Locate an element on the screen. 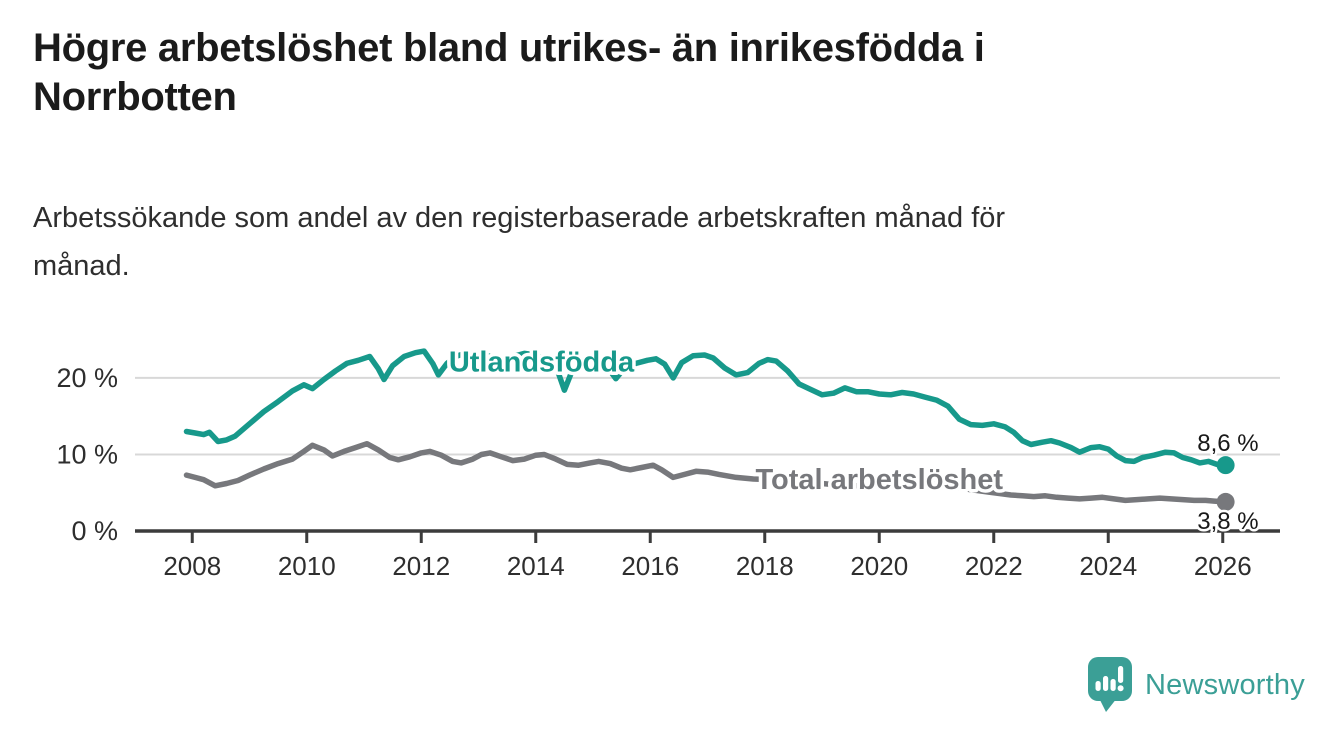 The image size is (1340, 734). x-tick-label-2020: 2020 is located at coordinates (879, 566).